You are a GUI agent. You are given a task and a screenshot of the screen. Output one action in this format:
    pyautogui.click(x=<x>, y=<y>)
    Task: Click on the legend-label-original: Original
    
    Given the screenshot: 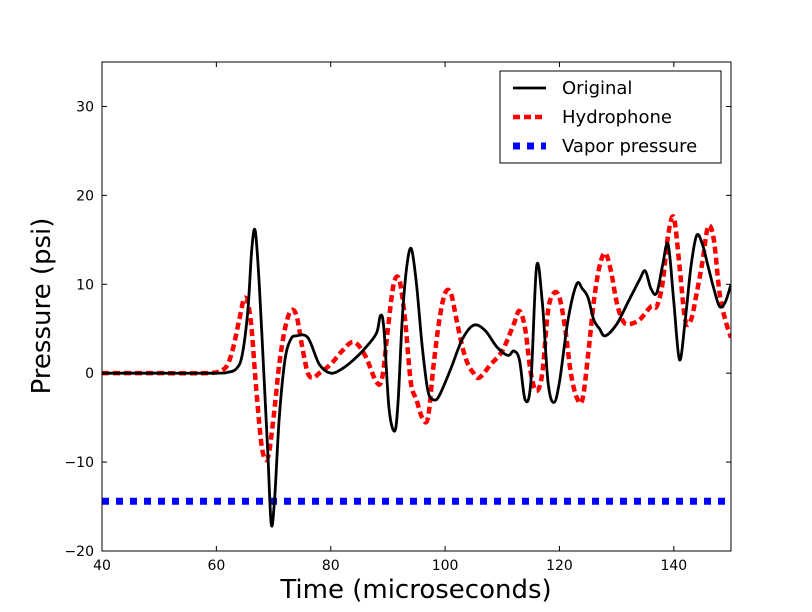 What is the action you would take?
    pyautogui.click(x=597, y=88)
    